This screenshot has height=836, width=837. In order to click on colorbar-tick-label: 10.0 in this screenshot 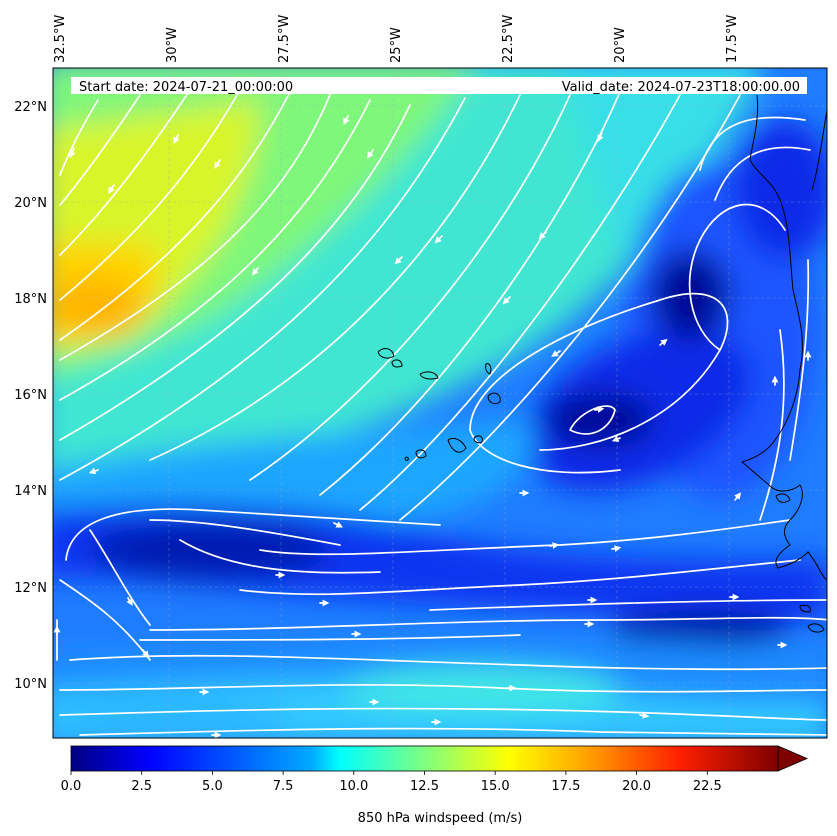, I will do `click(353, 786)`.